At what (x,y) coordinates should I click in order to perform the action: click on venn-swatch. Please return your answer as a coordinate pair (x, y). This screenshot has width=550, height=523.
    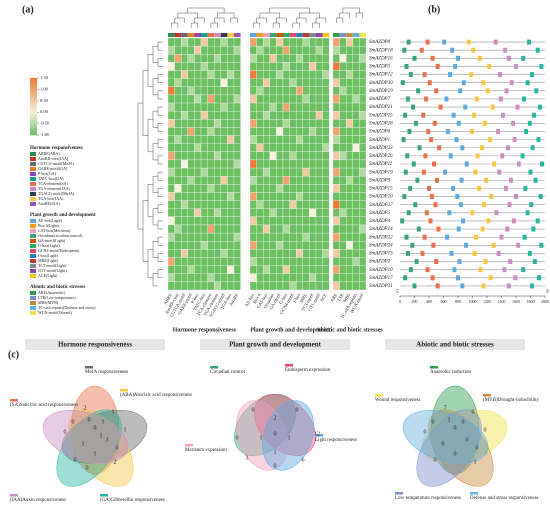
    Looking at the image, I should click on (124, 390).